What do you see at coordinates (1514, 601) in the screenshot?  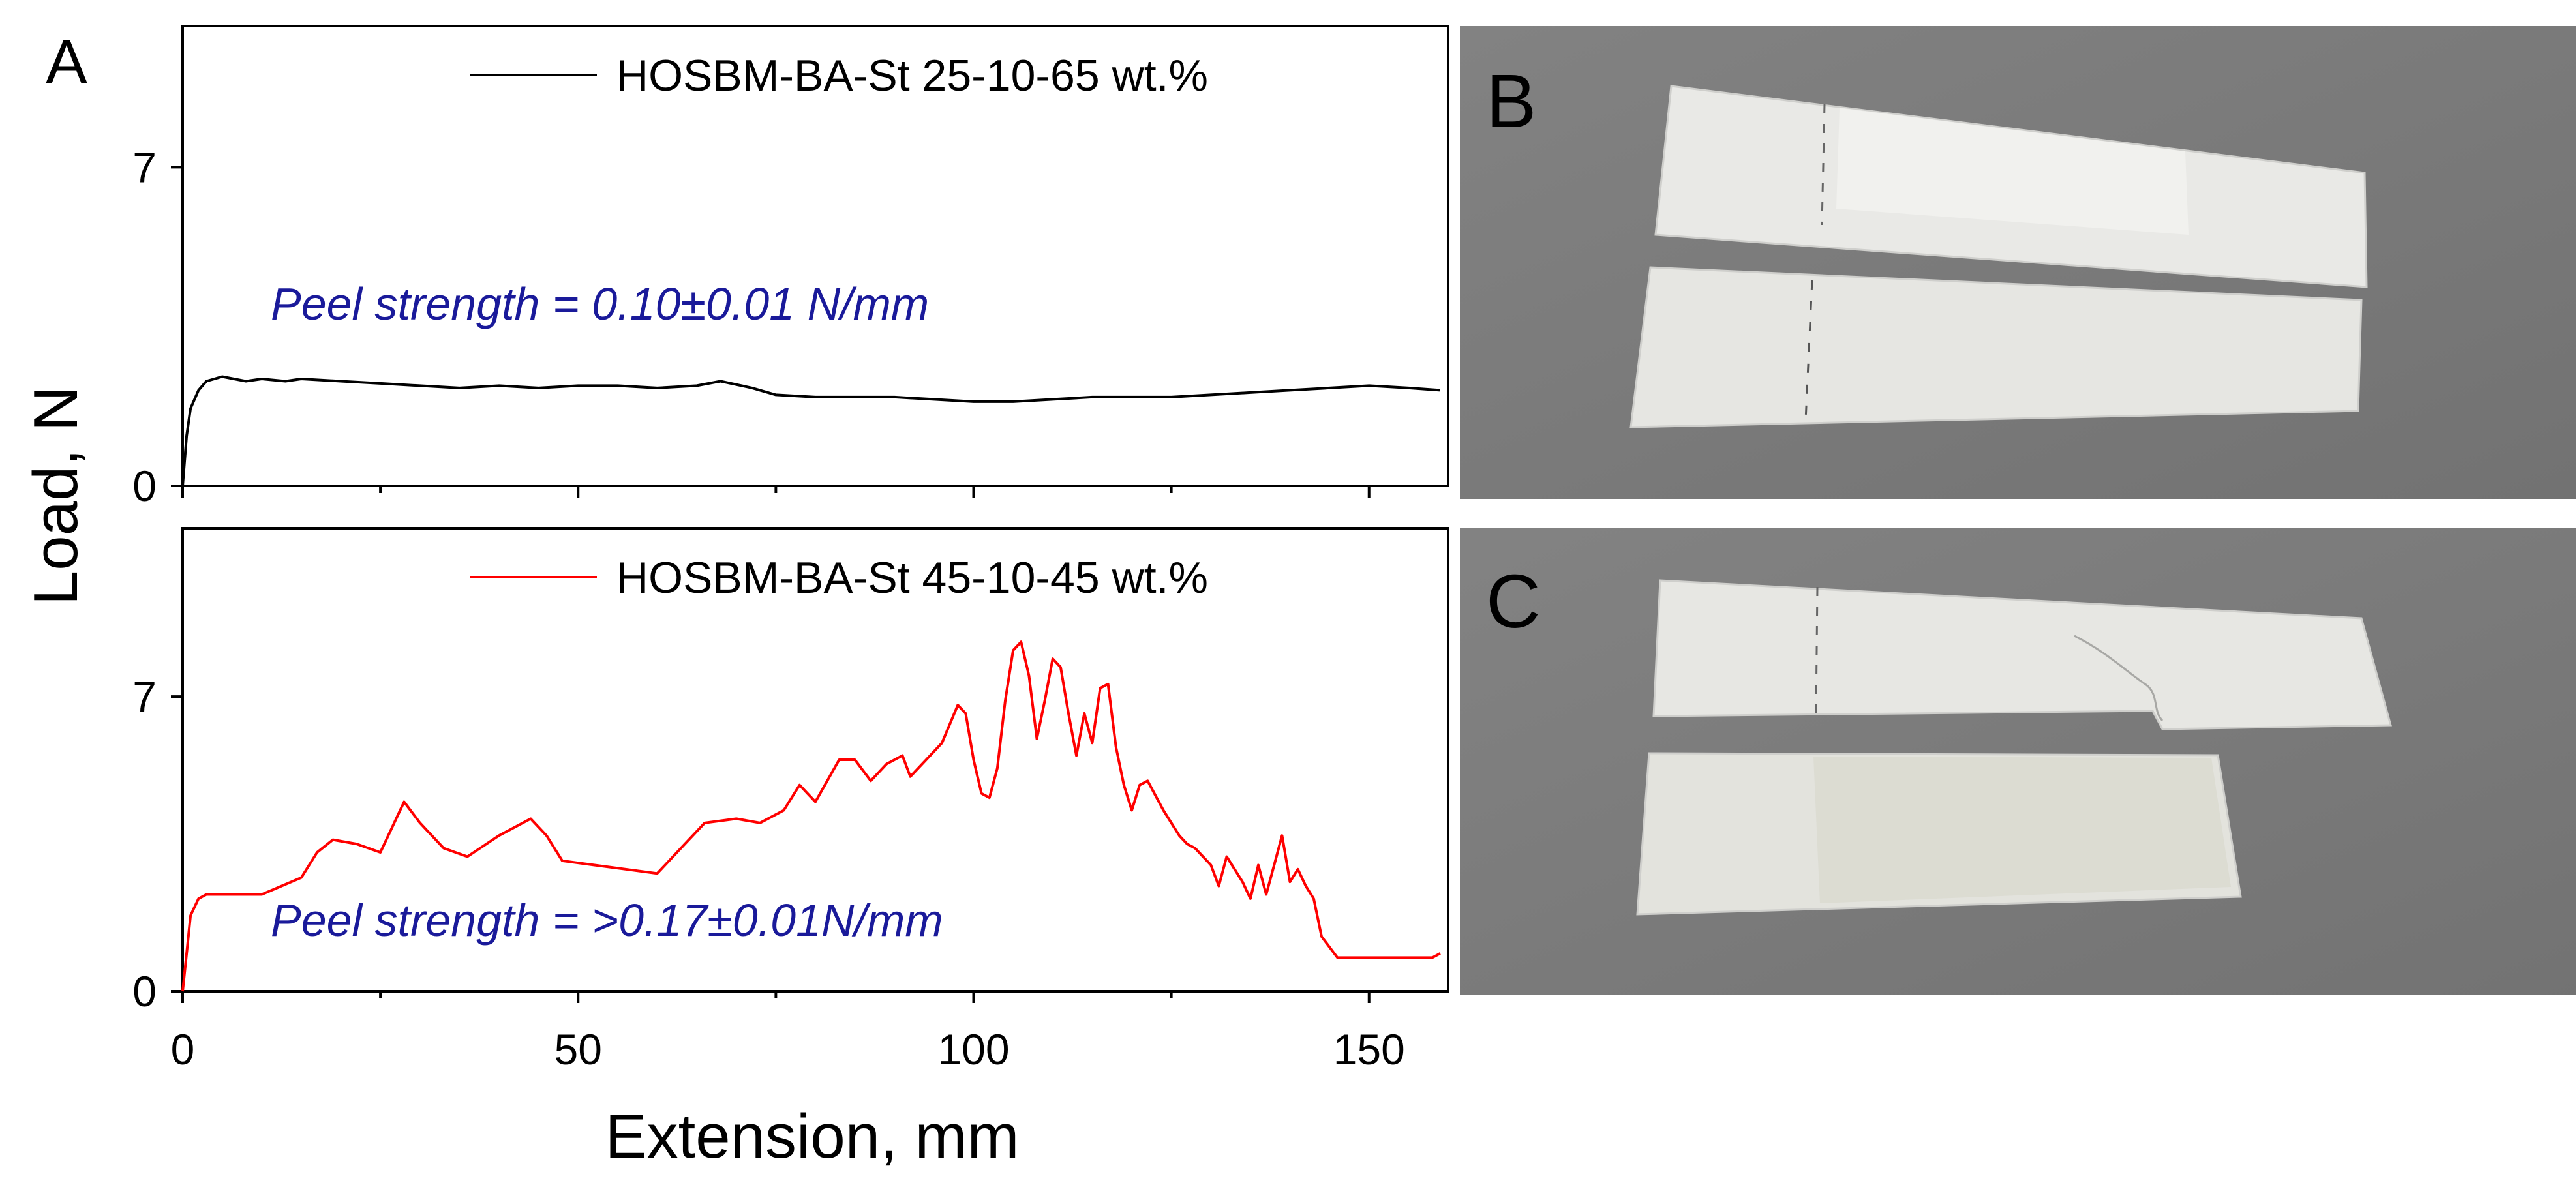 I see `panel-c-label: C` at bounding box center [1514, 601].